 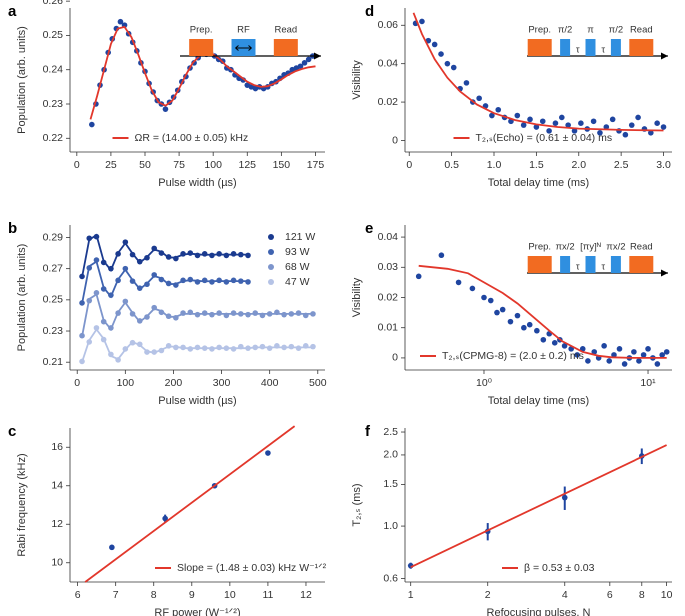 What do you see at coordinates (621, 165) in the screenshot?
I see `x-tick-label: 2.5` at bounding box center [621, 165].